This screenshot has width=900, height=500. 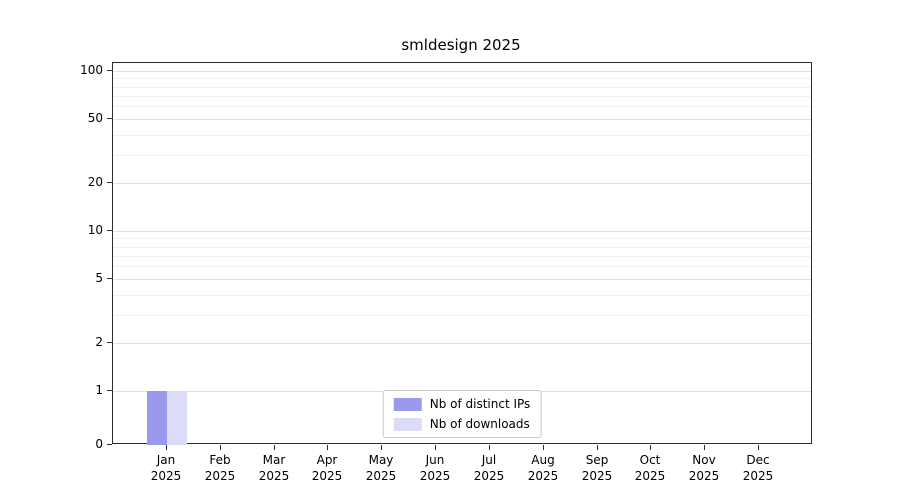 What do you see at coordinates (462, 414) in the screenshot?
I see `legend: Nb of distinct IPs Nb of downloads` at bounding box center [462, 414].